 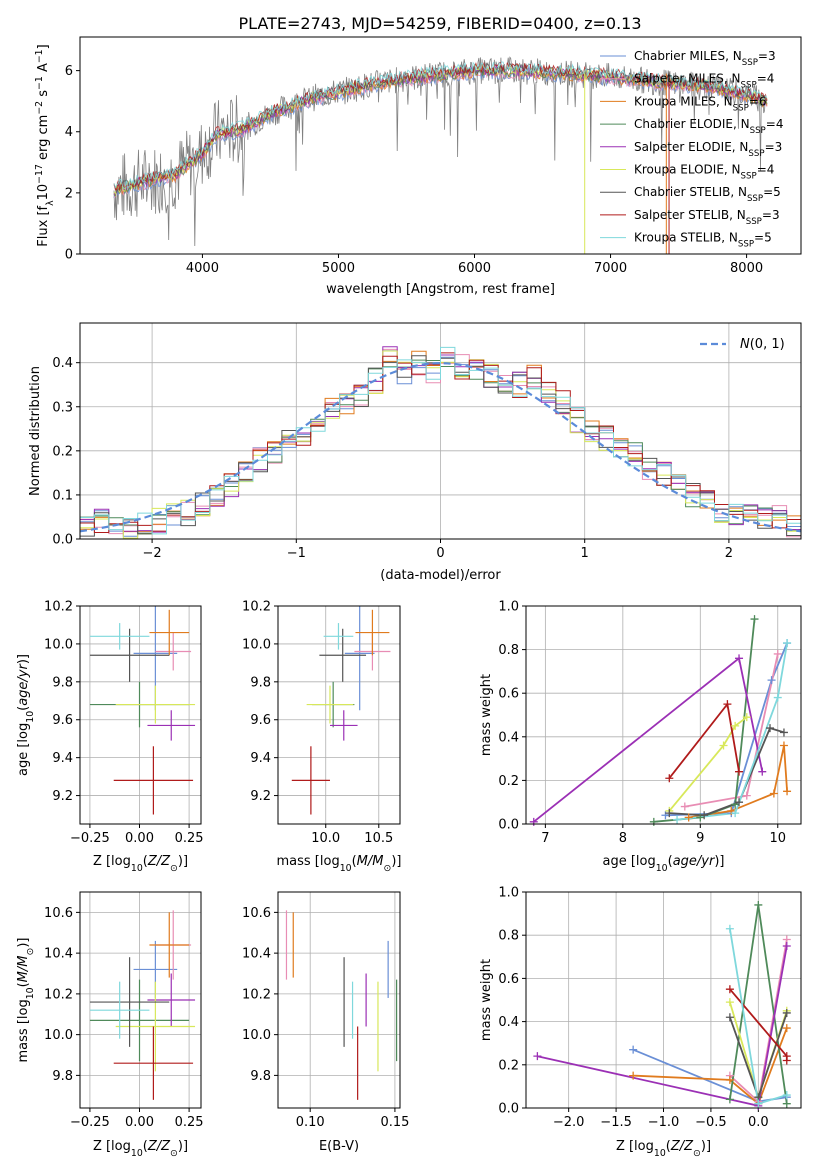 I want to click on y-tick-label: 10.4, so click(x=58, y=954).